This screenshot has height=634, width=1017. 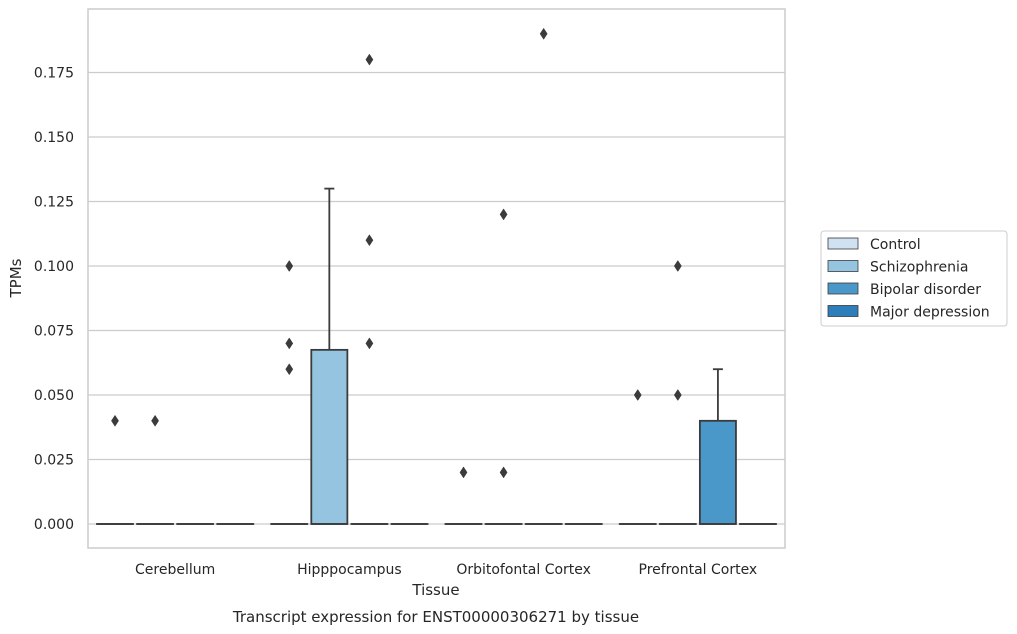 What do you see at coordinates (54, 138) in the screenshot?
I see `y-tick-label: 0.150` at bounding box center [54, 138].